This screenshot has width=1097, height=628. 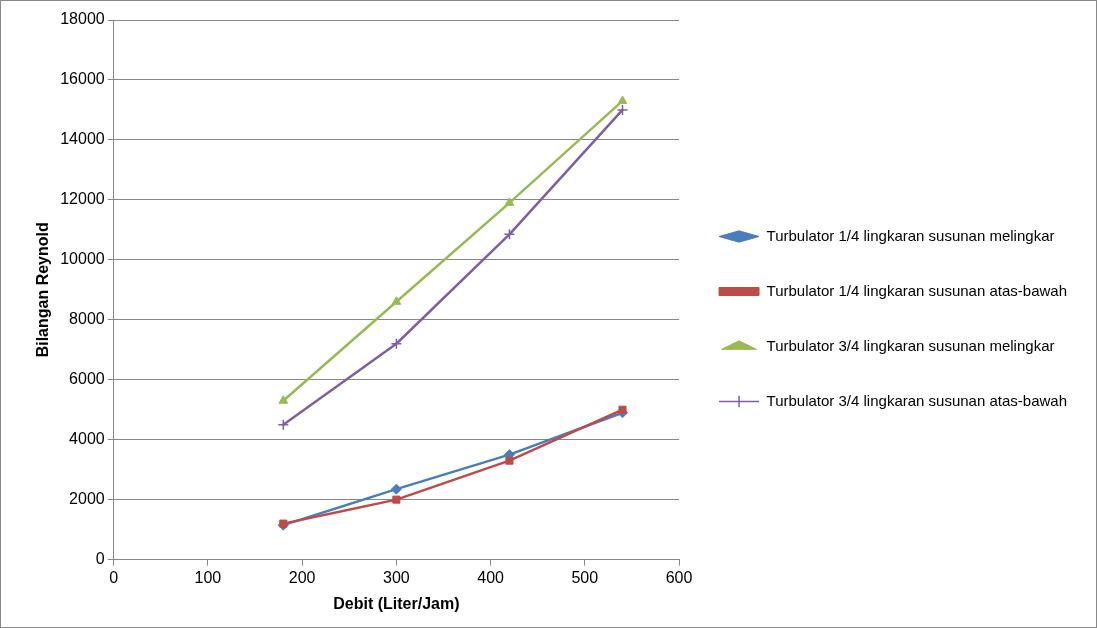 What do you see at coordinates (87, 379) in the screenshot?
I see `y-tick-label: 6000` at bounding box center [87, 379].